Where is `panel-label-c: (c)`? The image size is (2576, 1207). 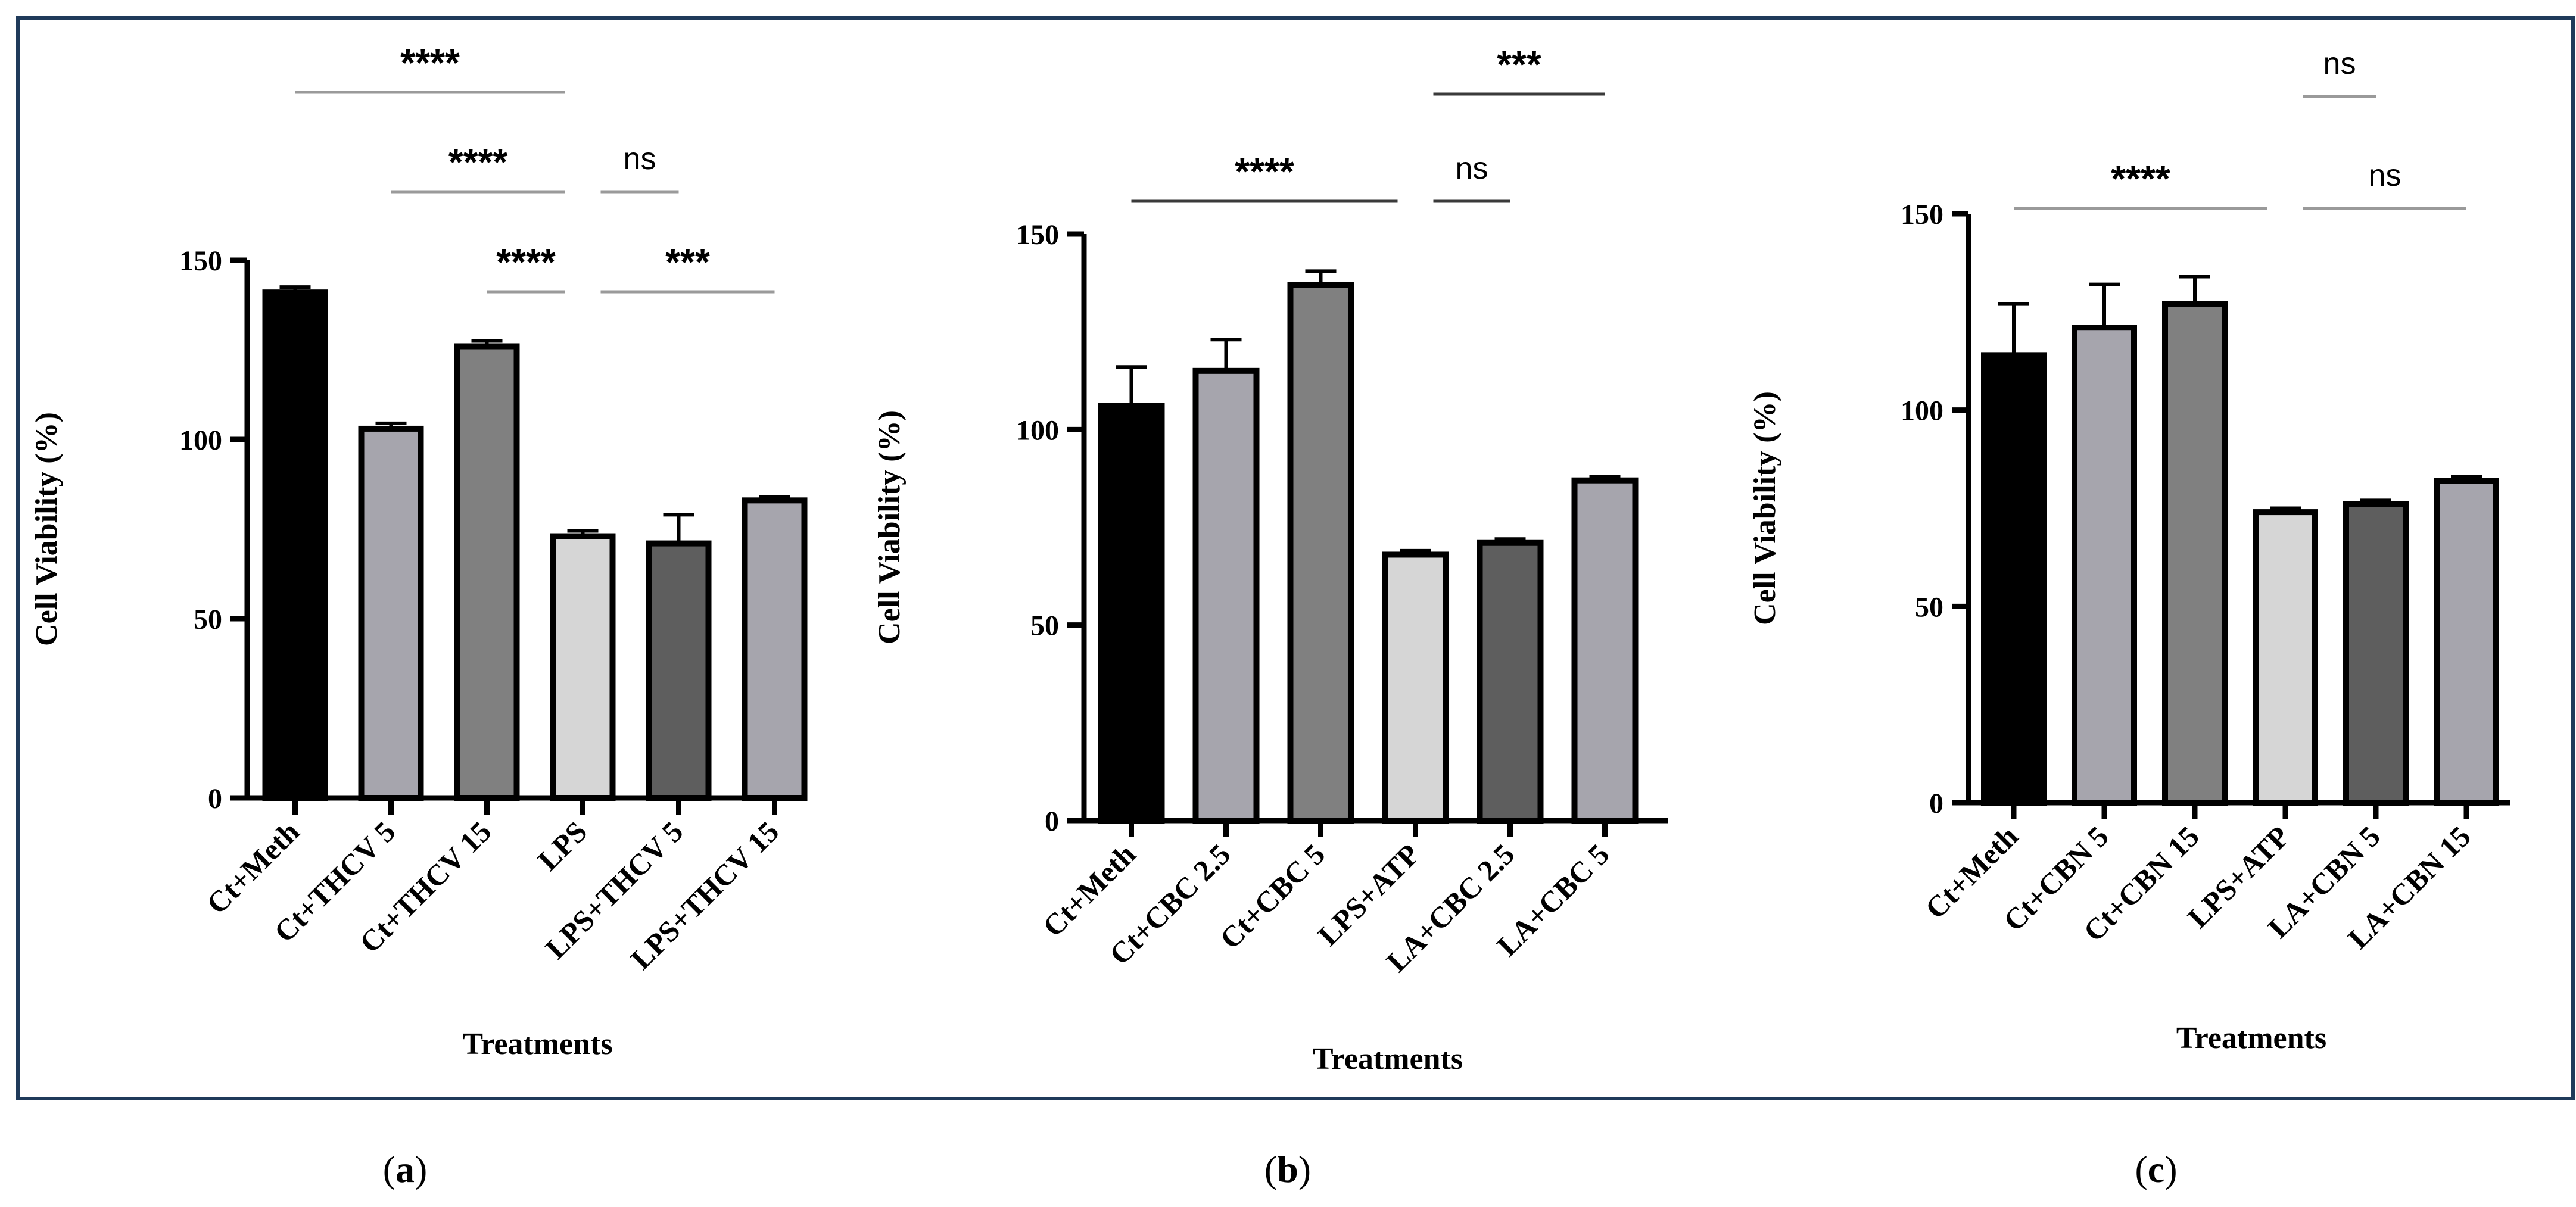
panel-label-c: (c) is located at coordinates (2156, 1169).